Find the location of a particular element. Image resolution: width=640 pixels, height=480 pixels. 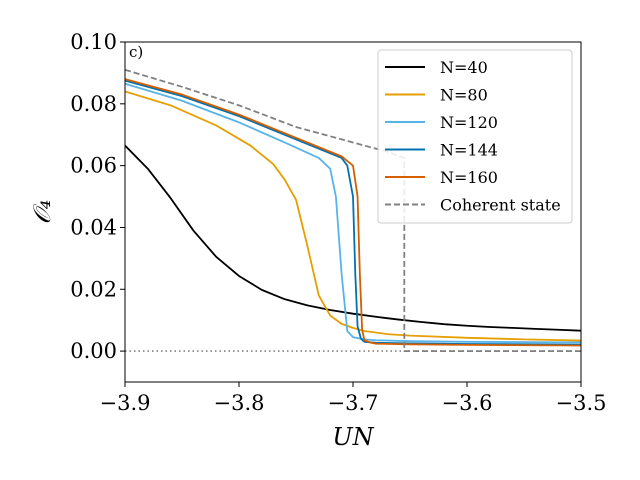

x-tick-label: −3.7 is located at coordinates (353, 403).